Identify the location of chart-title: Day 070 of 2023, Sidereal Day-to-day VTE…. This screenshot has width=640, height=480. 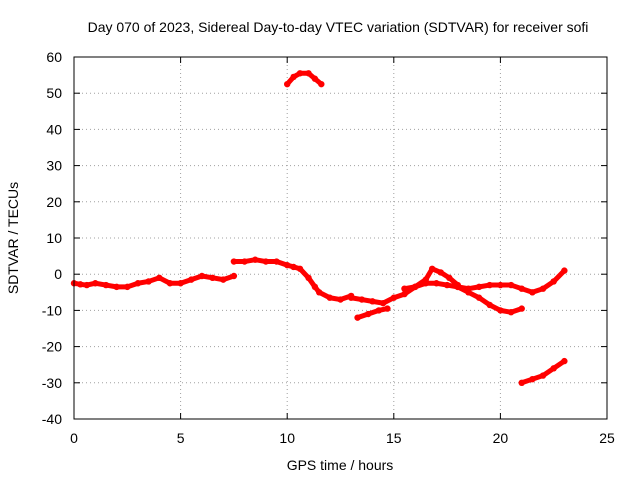
(338, 27).